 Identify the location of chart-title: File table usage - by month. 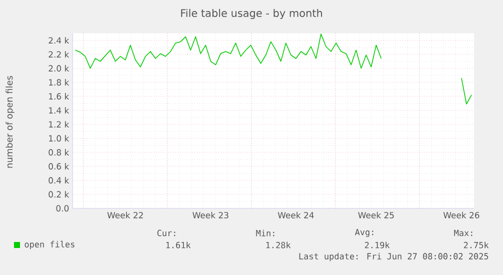
(251, 14).